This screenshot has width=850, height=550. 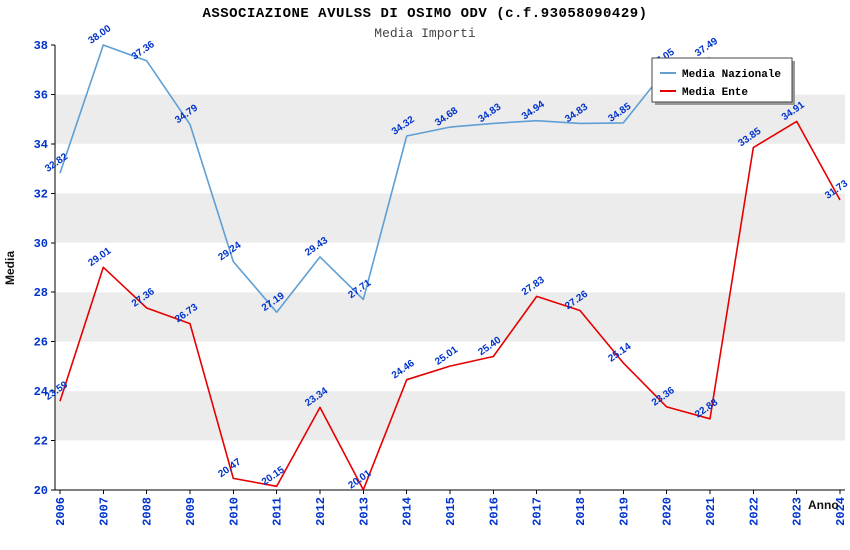 I want to click on y-tick-label: 32, so click(x=41, y=194).